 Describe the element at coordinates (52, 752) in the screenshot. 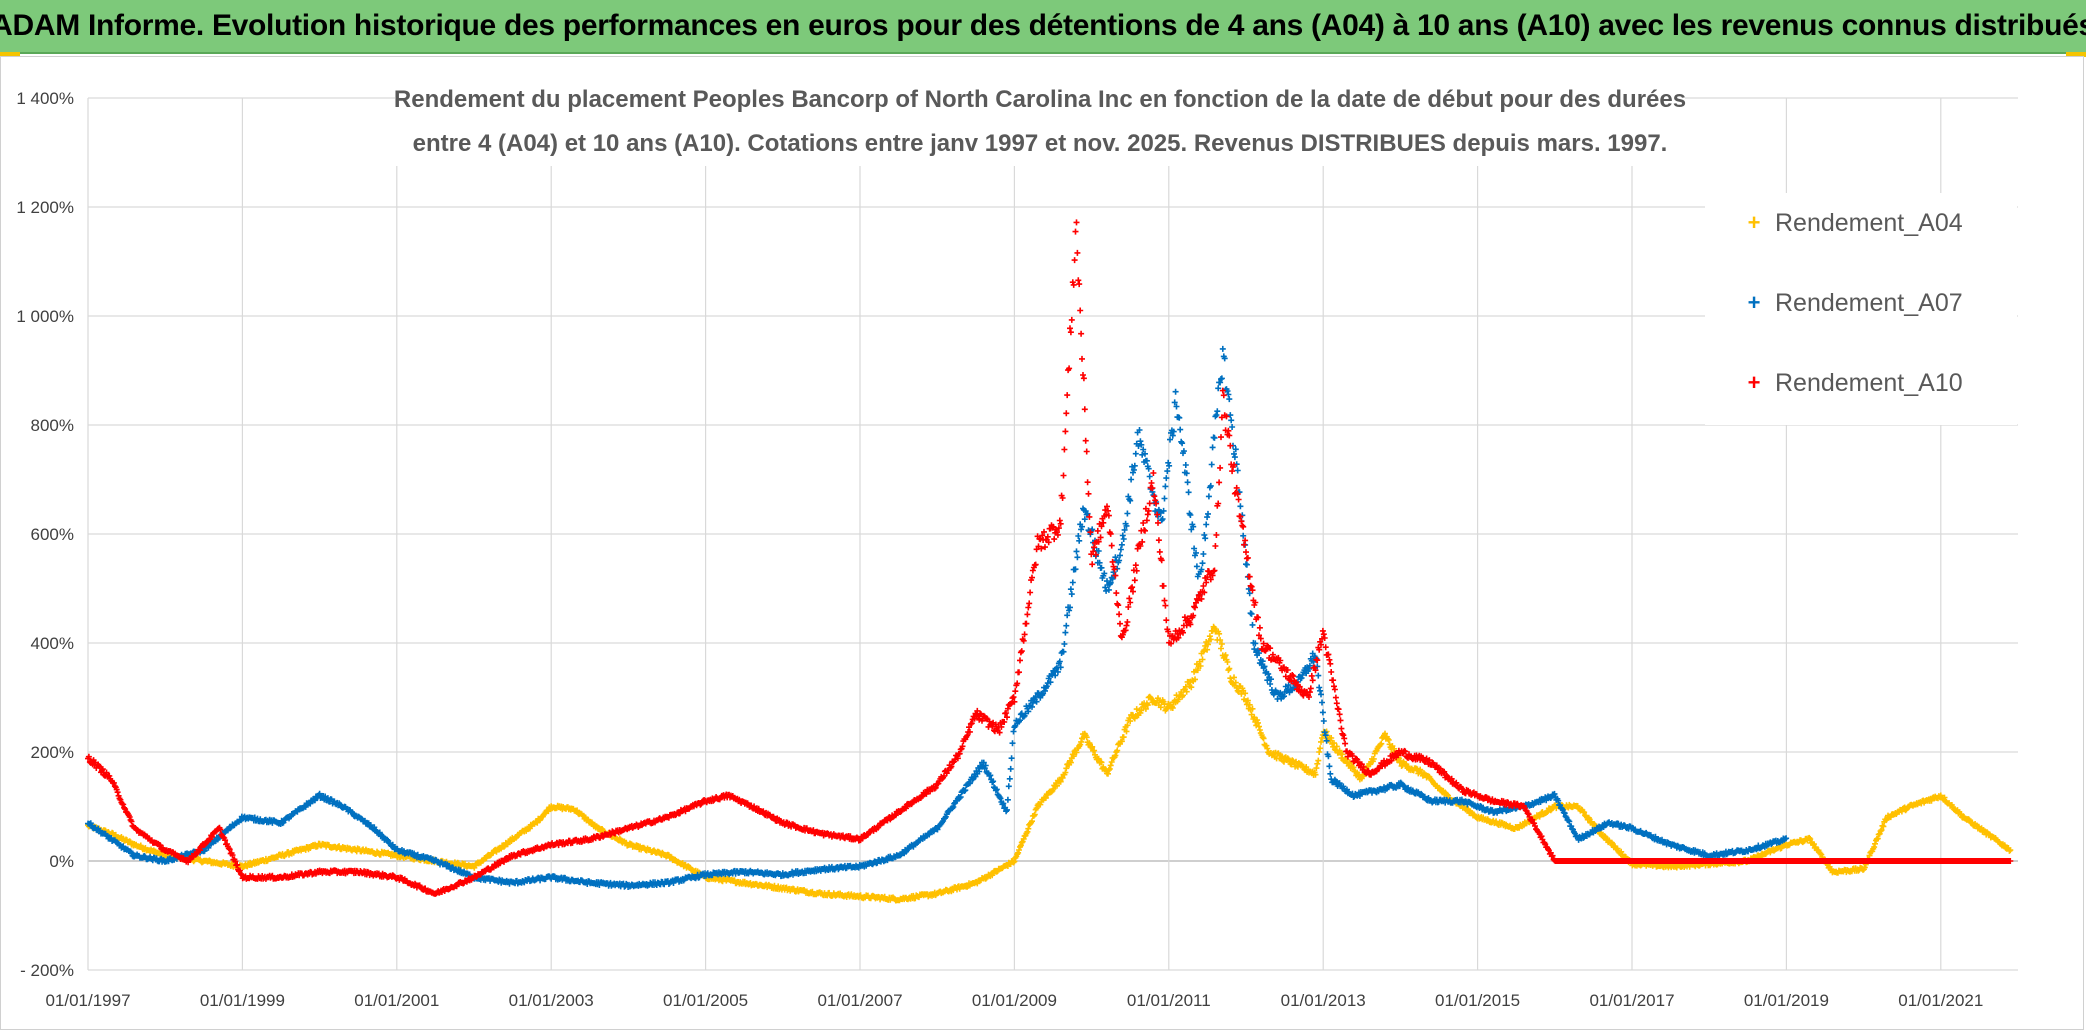

I see `y-tick-label: 200%` at that location.